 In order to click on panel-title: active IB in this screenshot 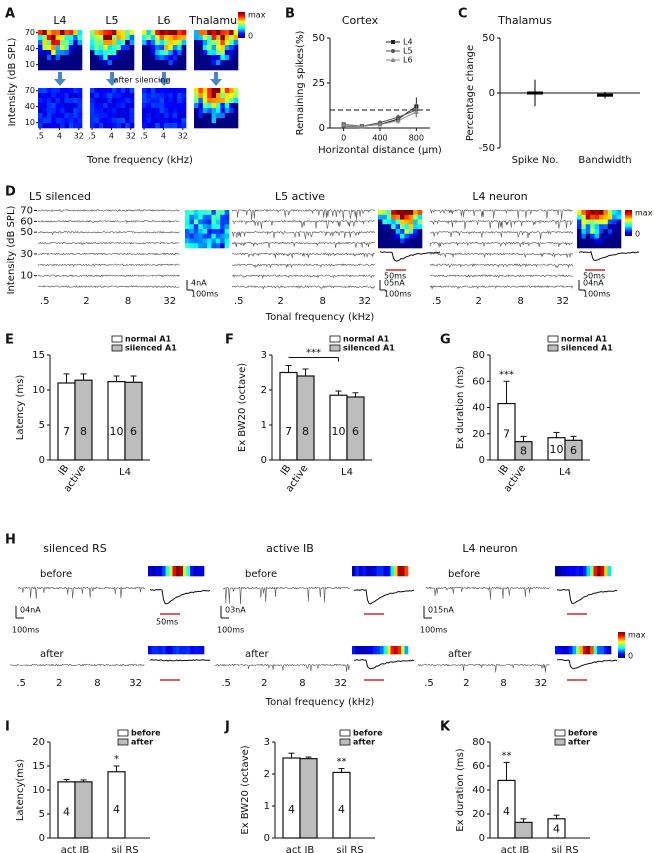, I will do `click(290, 548)`.